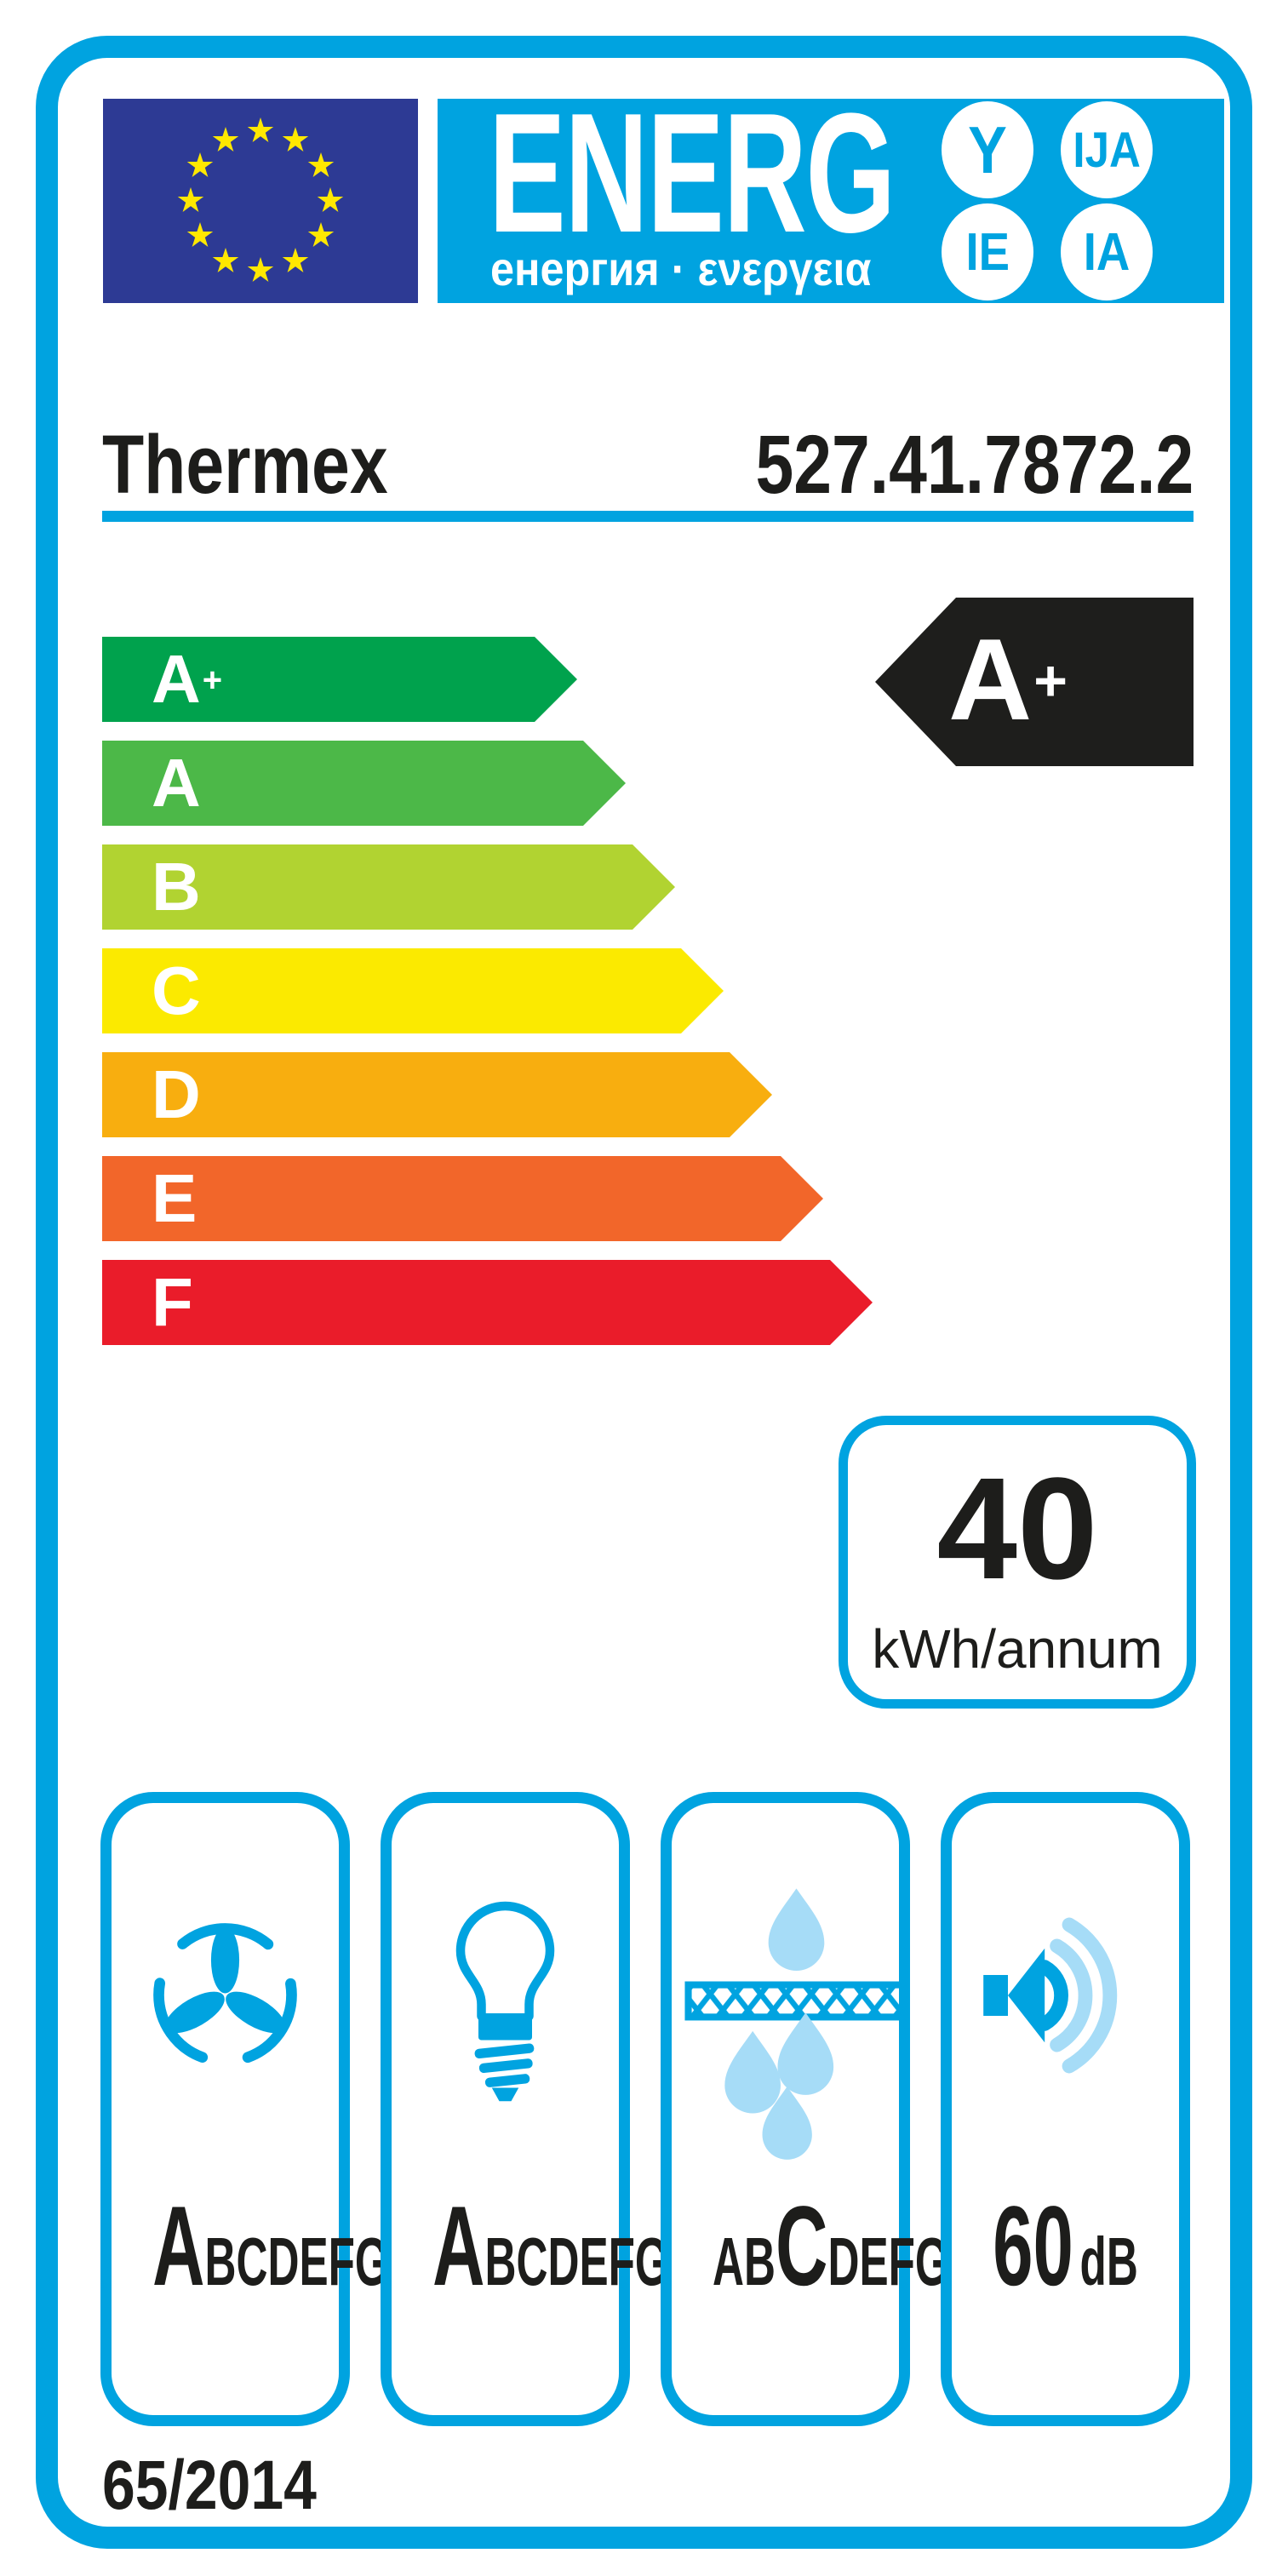  What do you see at coordinates (176, 783) in the screenshot?
I see `class-arrow-label: A` at bounding box center [176, 783].